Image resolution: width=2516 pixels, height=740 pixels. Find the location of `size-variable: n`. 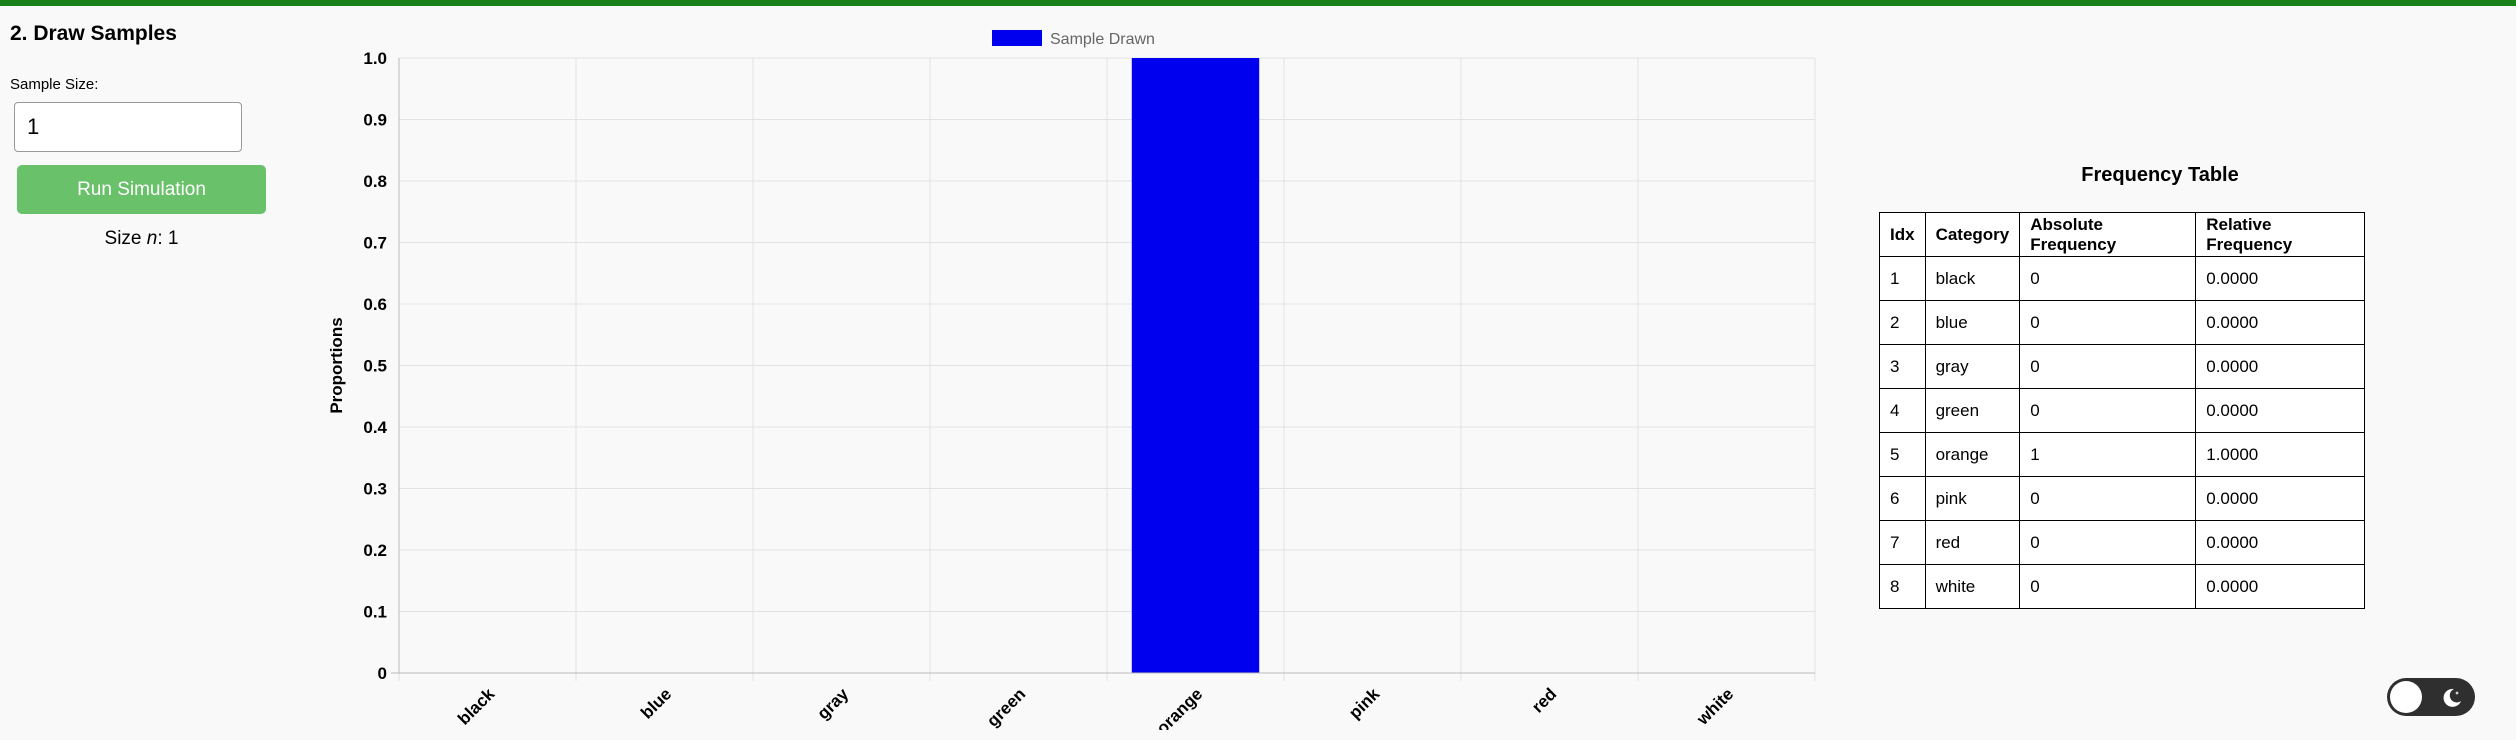

size-variable: n is located at coordinates (152, 238).